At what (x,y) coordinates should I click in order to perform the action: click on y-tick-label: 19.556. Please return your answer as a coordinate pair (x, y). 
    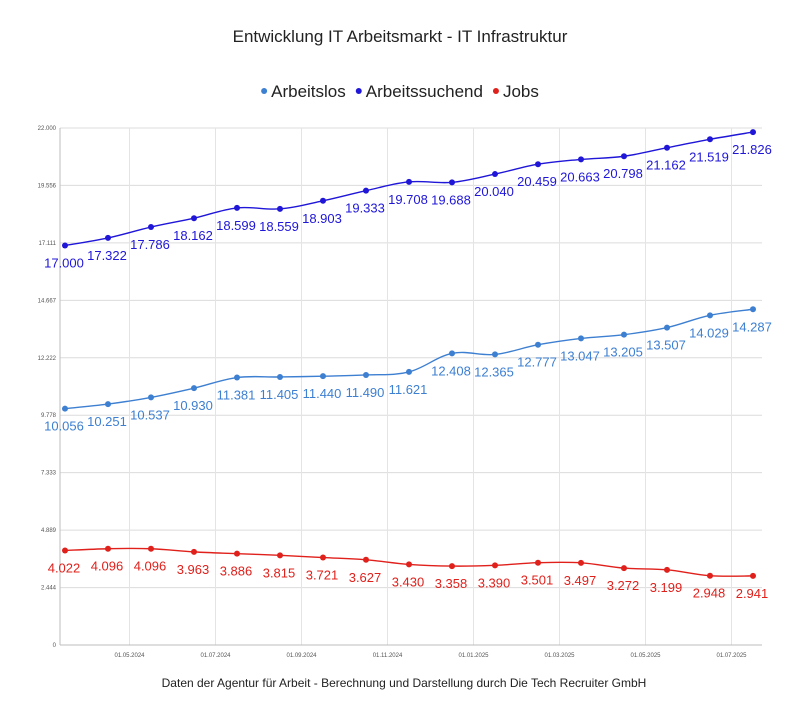
    Looking at the image, I should click on (47, 186).